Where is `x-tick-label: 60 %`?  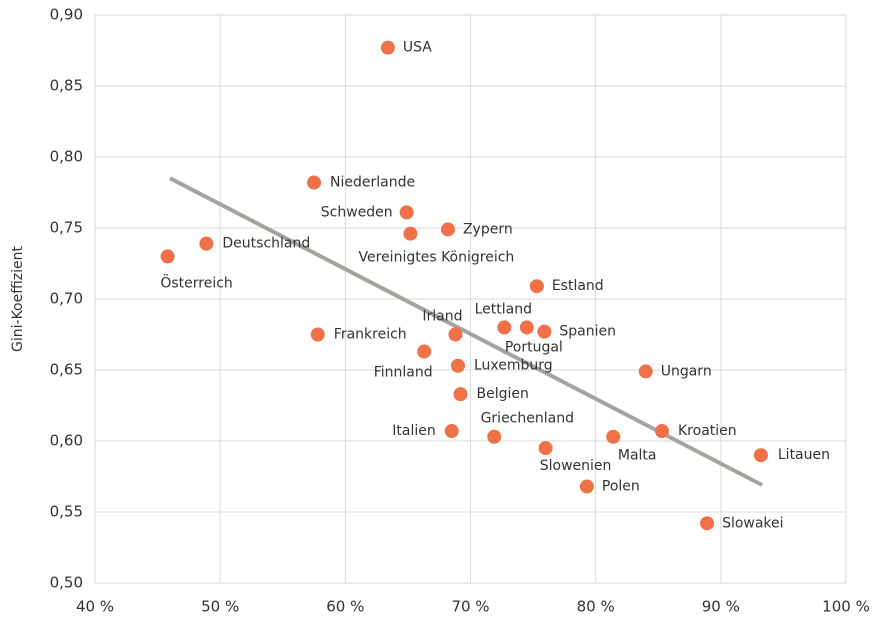 x-tick-label: 60 % is located at coordinates (345, 607).